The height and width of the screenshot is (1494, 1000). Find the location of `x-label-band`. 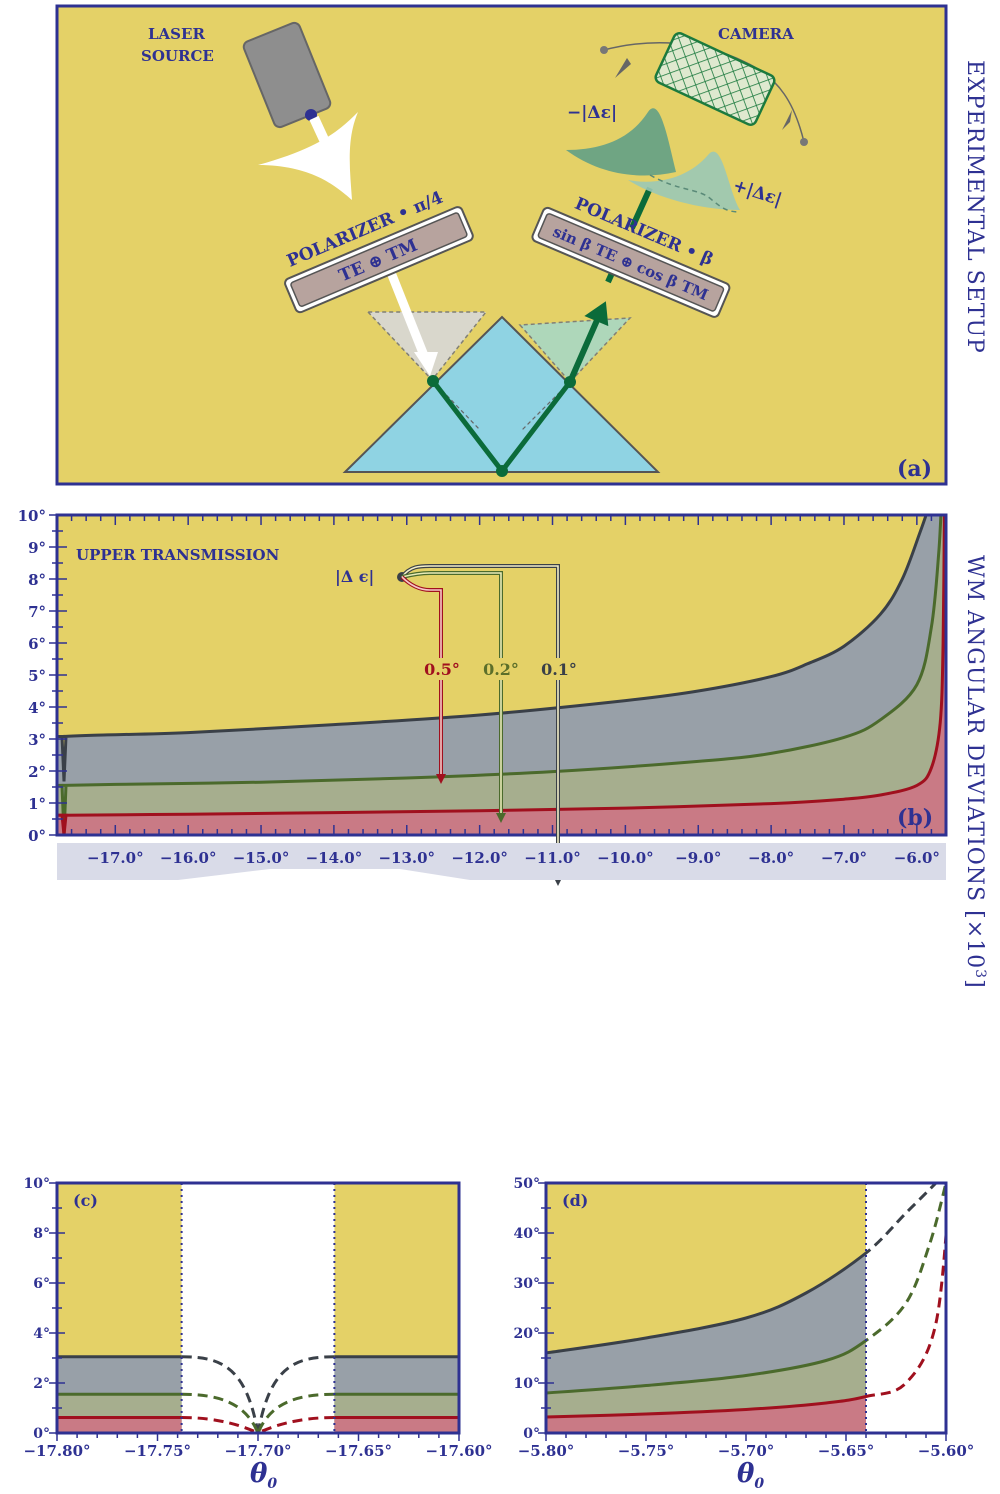

x-label-band is located at coordinates (501, 856).